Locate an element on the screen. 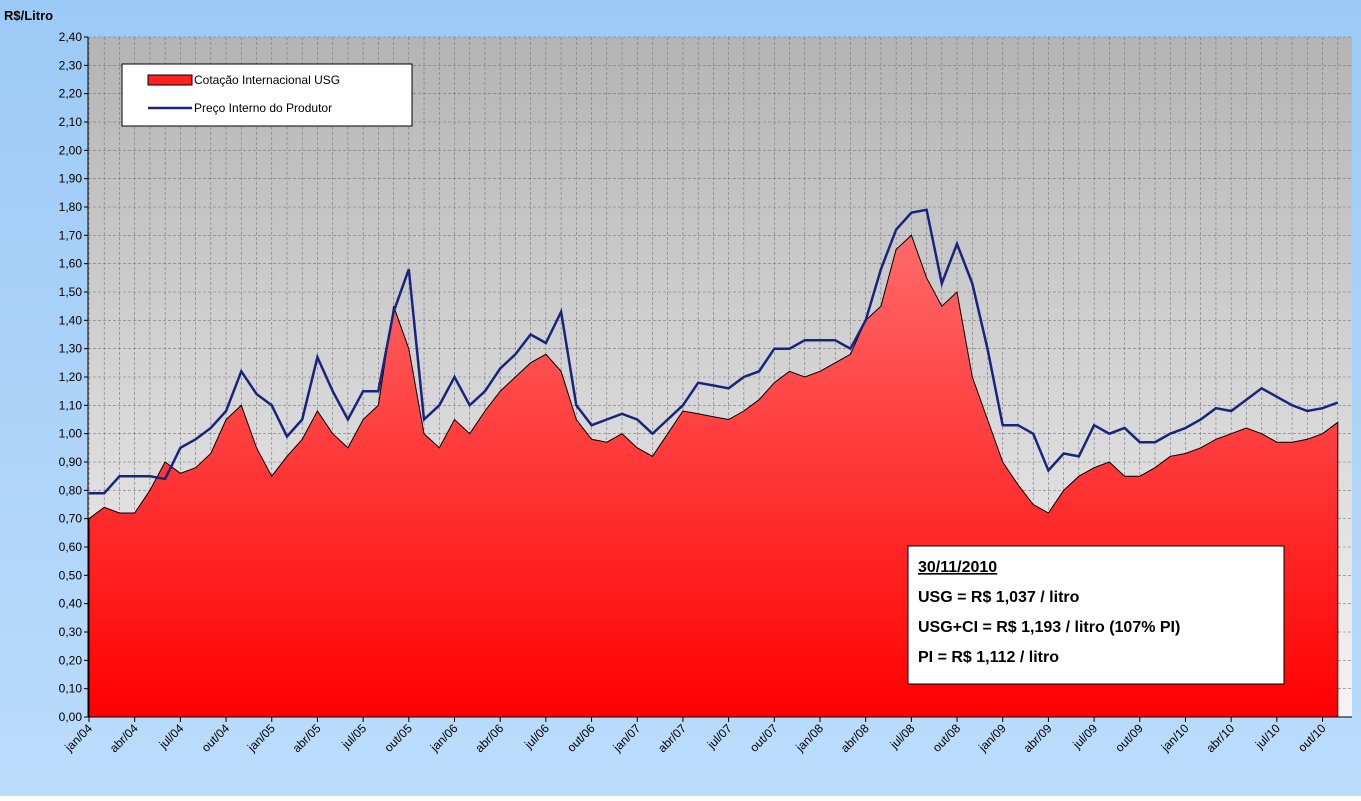 Image resolution: width=1361 pixels, height=801 pixels. y-tick-label: 2,30 is located at coordinates (71, 65).